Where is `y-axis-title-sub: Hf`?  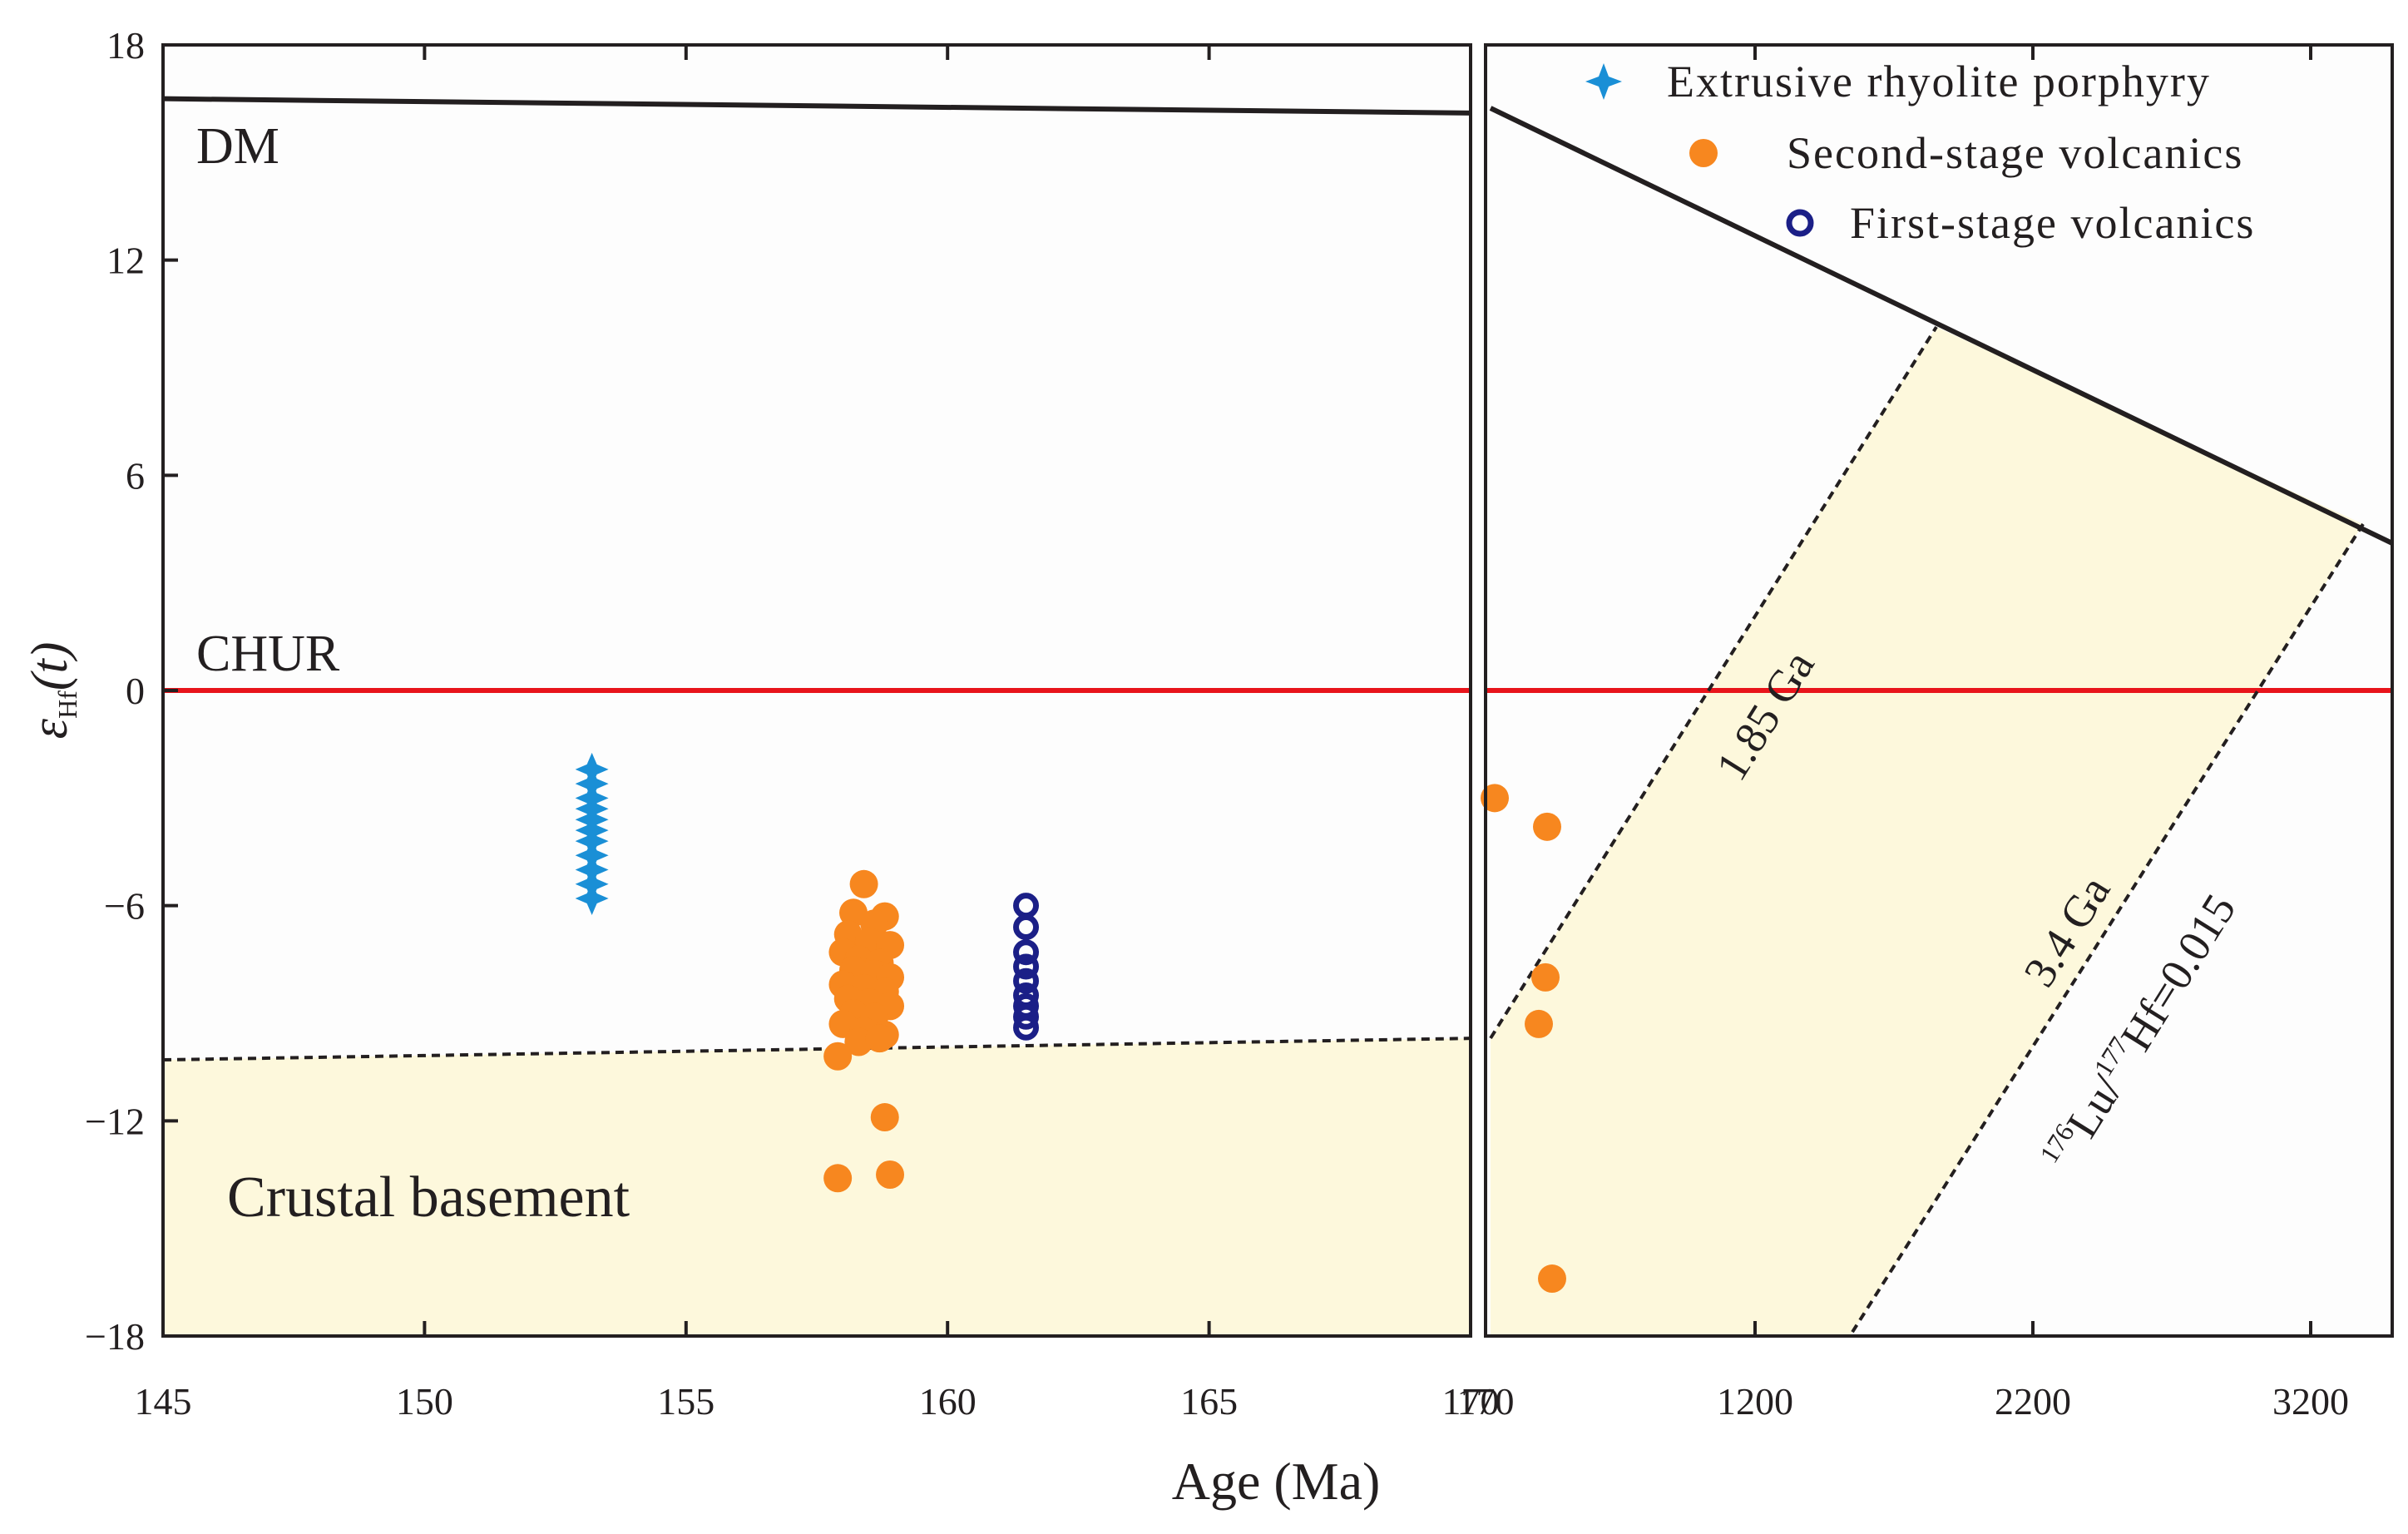 y-axis-title-sub: Hf is located at coordinates (67, 704).